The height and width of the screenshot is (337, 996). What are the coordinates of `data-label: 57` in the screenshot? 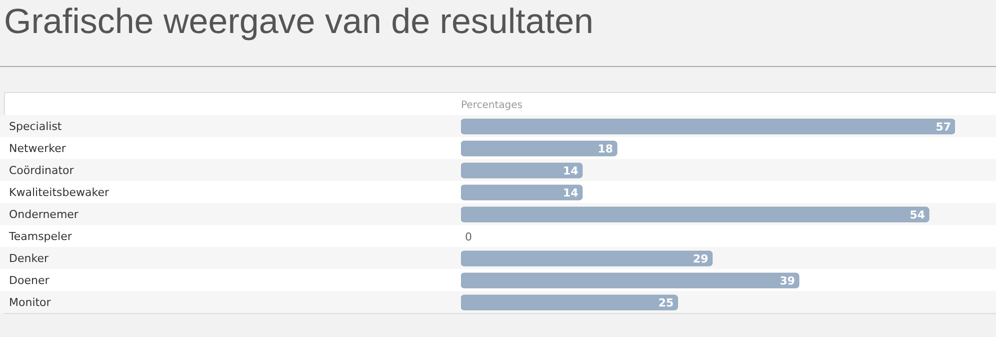 It's located at (943, 127).